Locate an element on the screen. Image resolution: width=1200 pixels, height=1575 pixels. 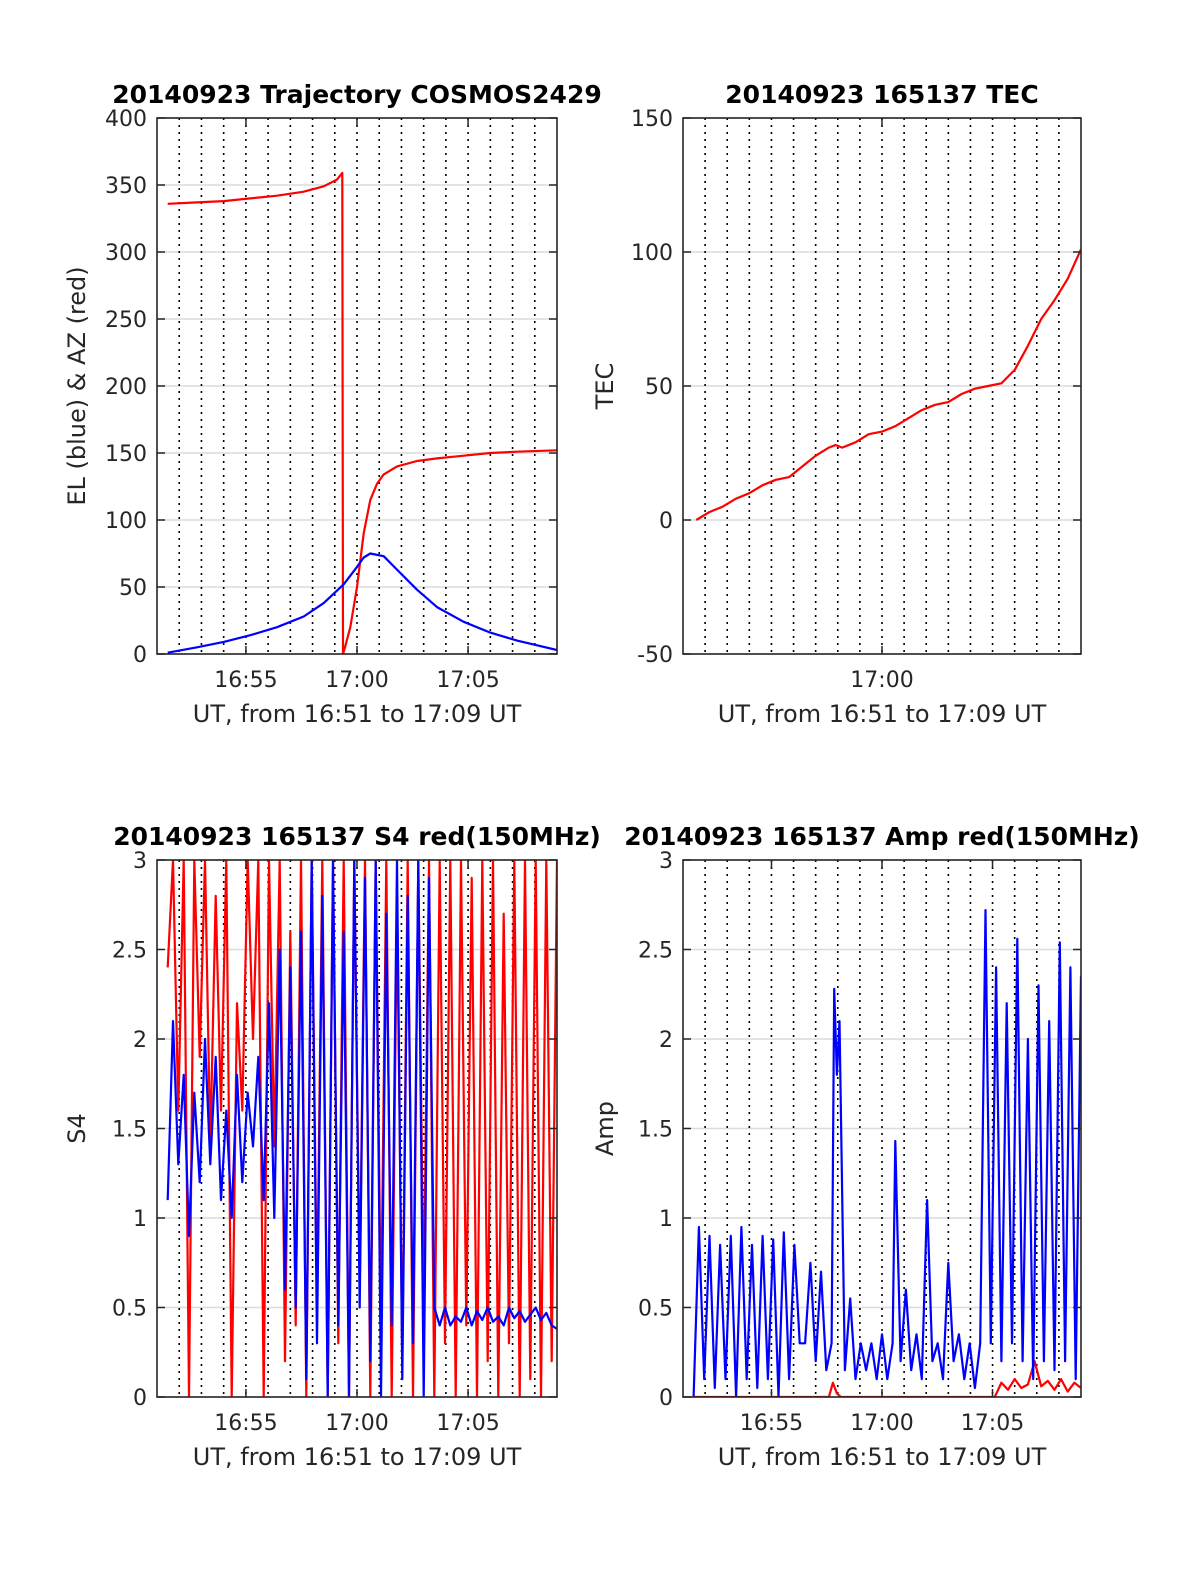
y-axis-label: Amp is located at coordinates (605, 1128).